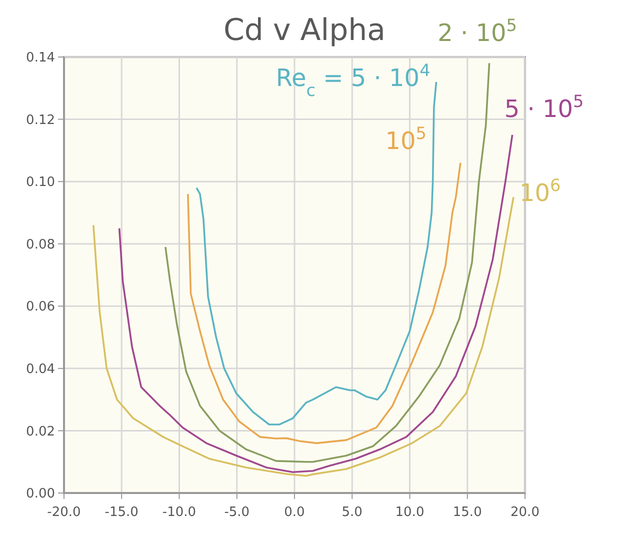 The width and height of the screenshot is (625, 534). Describe the element at coordinates (179, 512) in the screenshot. I see `x-tick-label: -10.0` at that location.